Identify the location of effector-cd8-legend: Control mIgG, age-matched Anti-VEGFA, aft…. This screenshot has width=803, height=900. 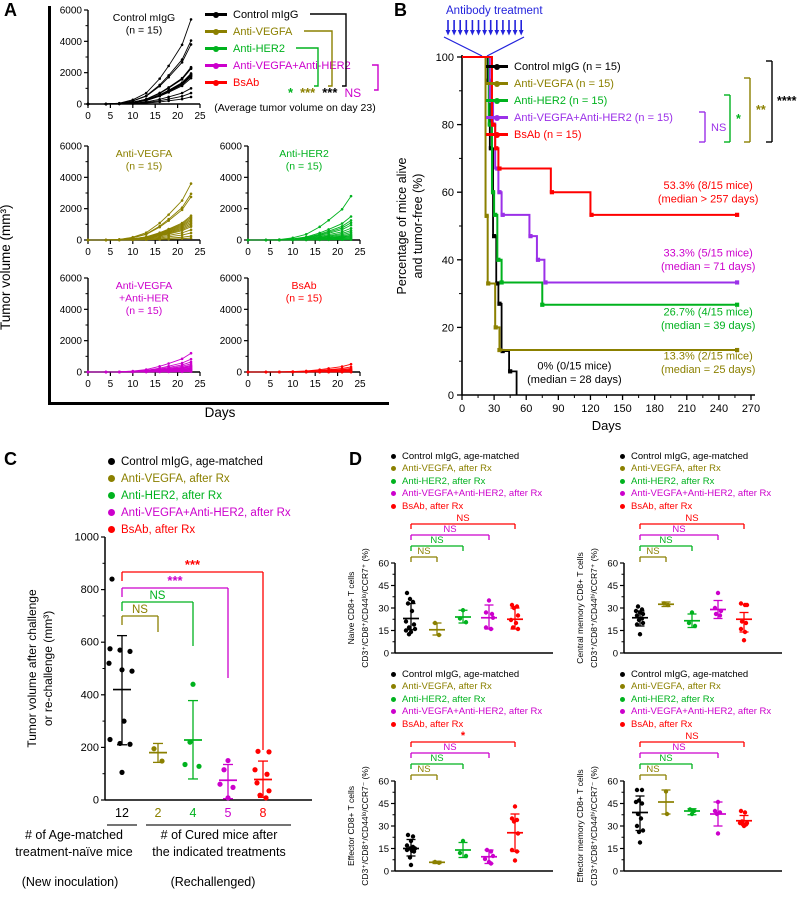
(466, 699).